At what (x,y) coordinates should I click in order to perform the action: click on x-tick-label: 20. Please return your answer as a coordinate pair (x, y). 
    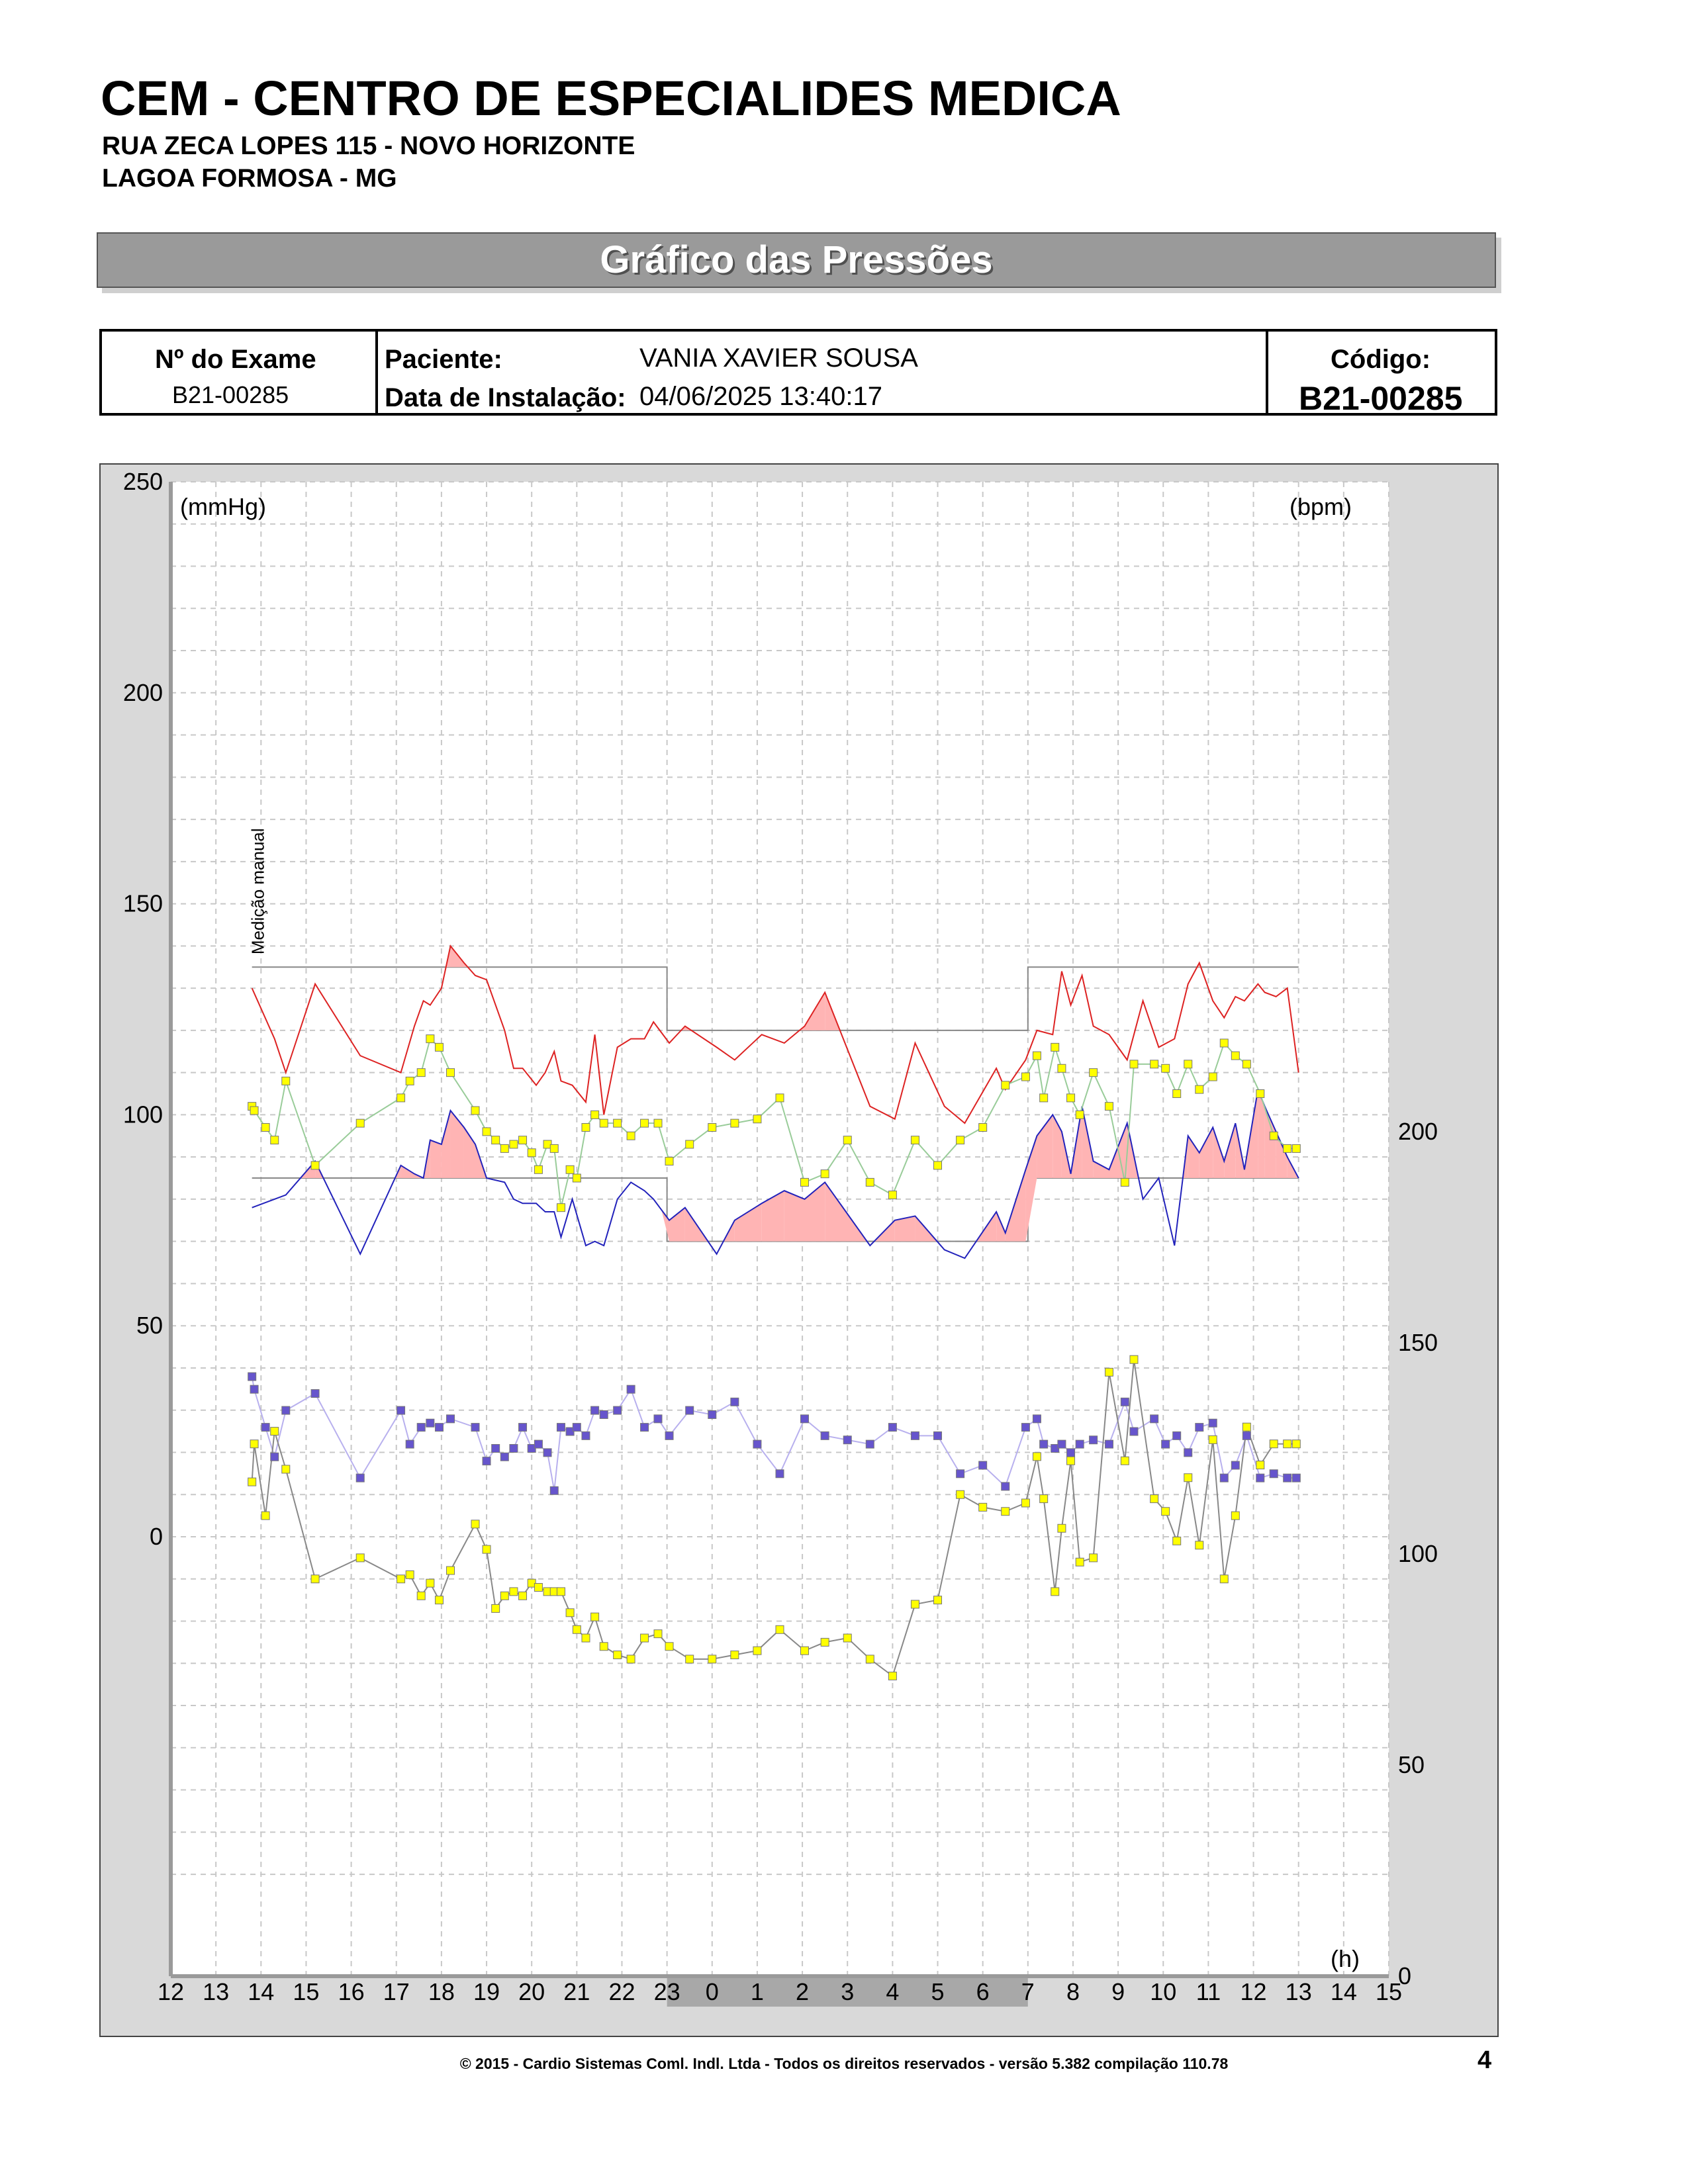
    Looking at the image, I should click on (531, 1991).